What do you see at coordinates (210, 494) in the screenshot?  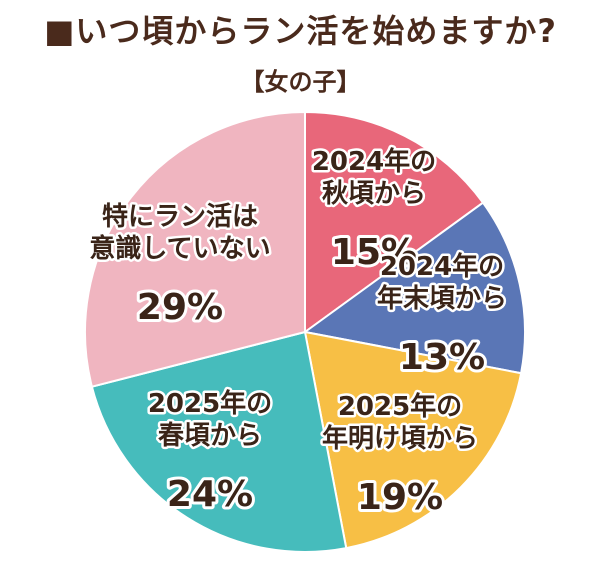 I see `slice-value-label: 24%` at bounding box center [210, 494].